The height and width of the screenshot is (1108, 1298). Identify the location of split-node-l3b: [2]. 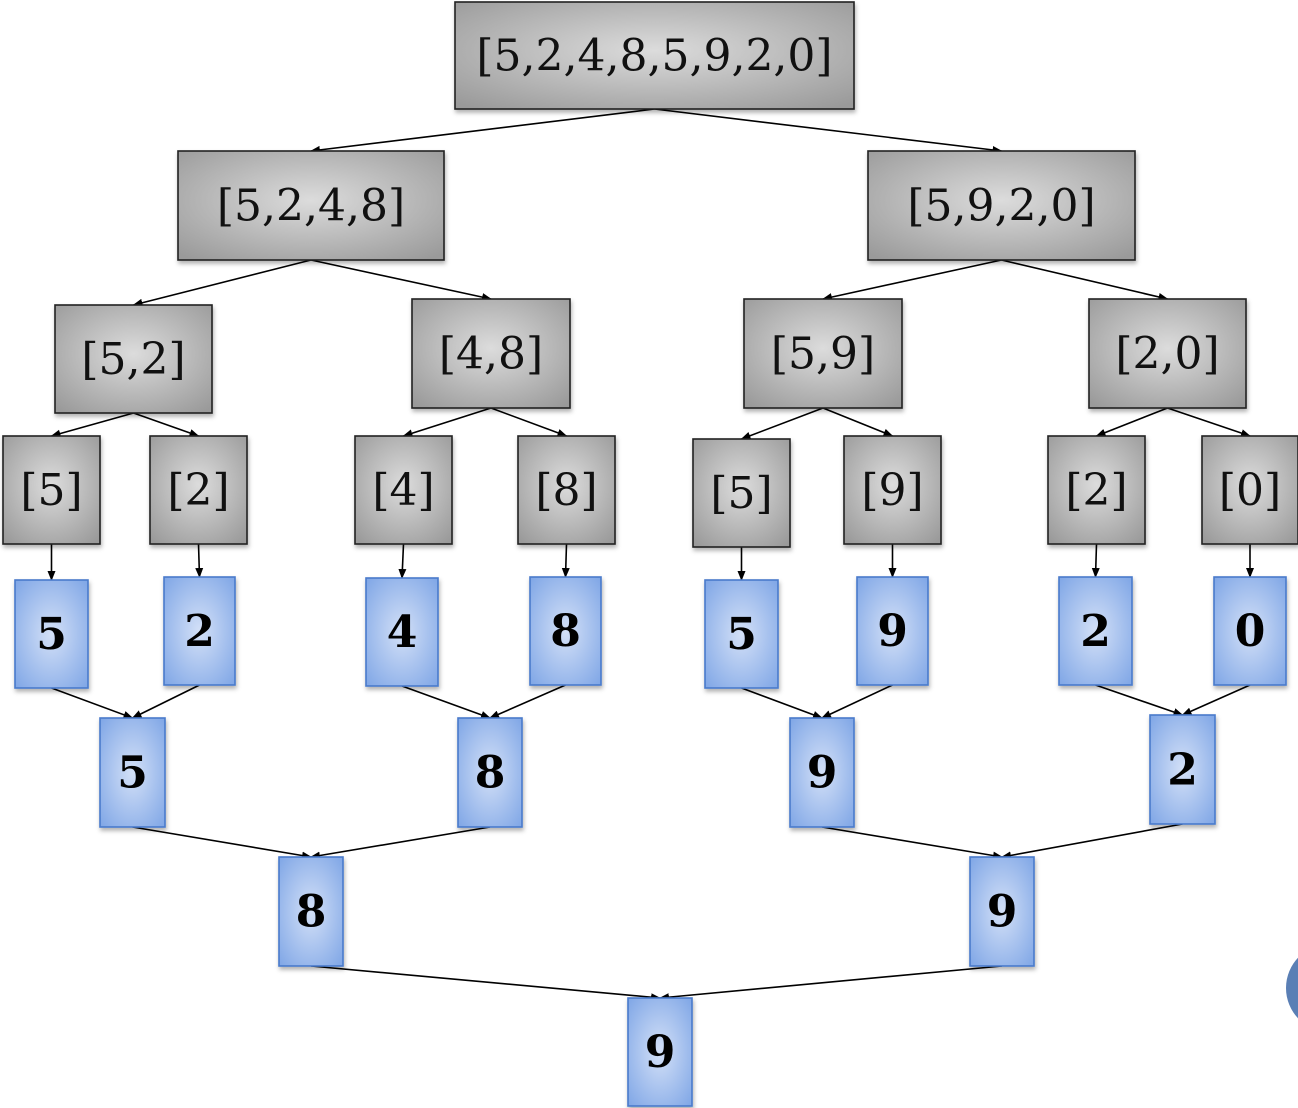
(198, 490).